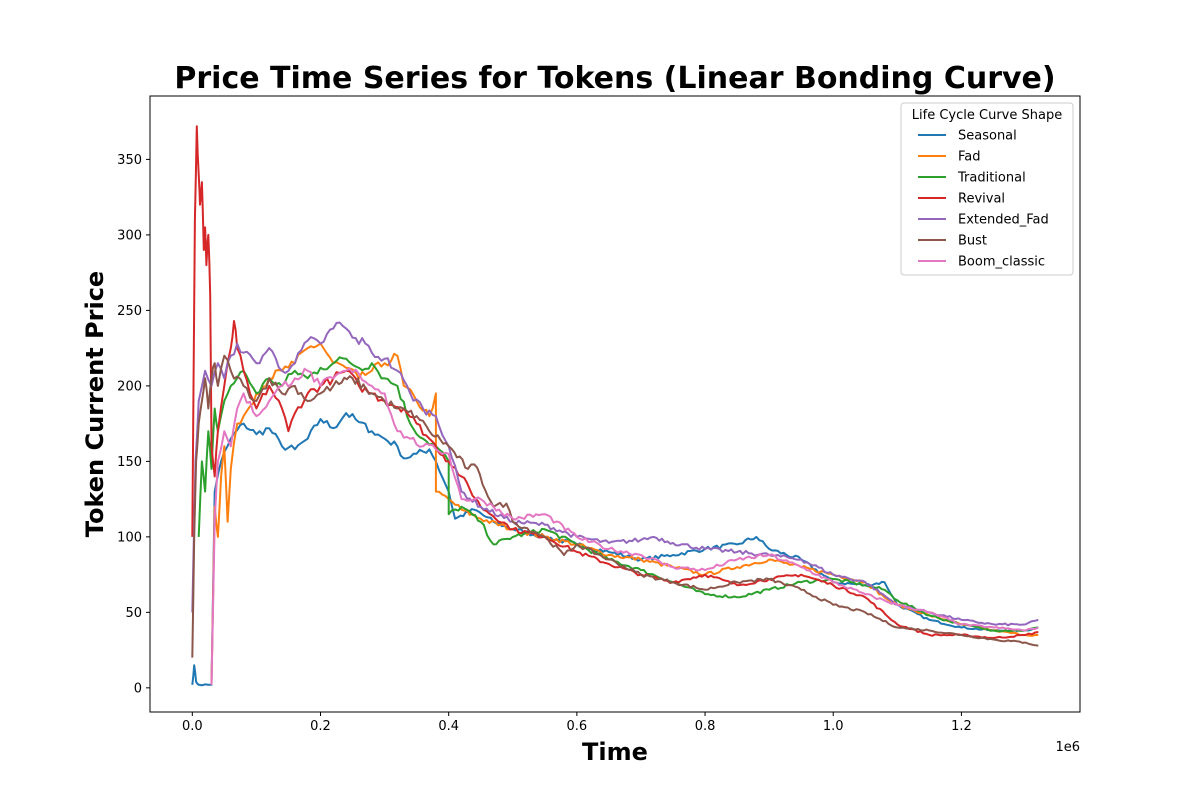 Image resolution: width=1200 pixels, height=800 pixels. Describe the element at coordinates (138, 688) in the screenshot. I see `y-tick-label: 0` at that location.